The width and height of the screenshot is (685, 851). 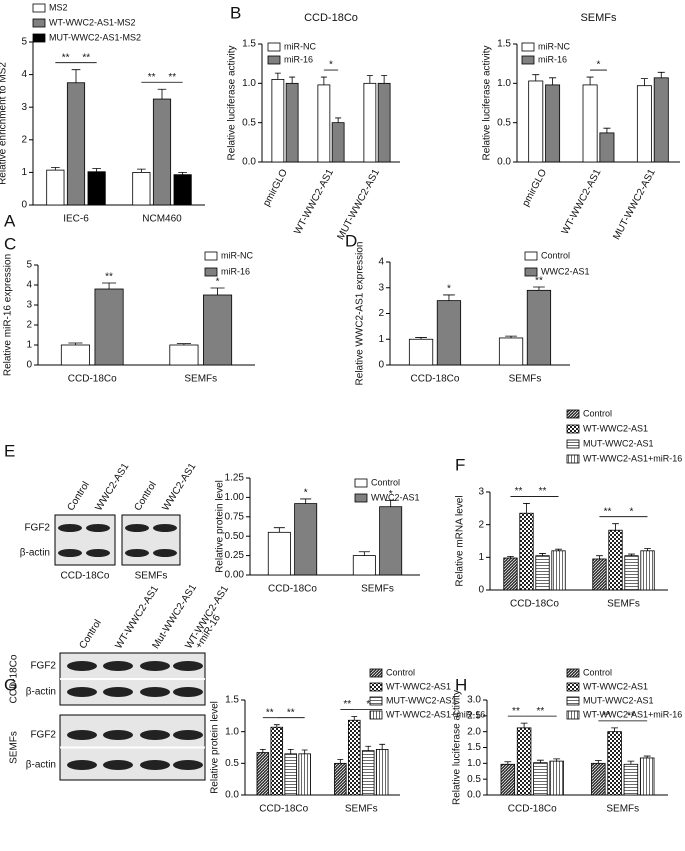 What do you see at coordinates (460, 464) in the screenshot?
I see `panel-letter: F` at bounding box center [460, 464].